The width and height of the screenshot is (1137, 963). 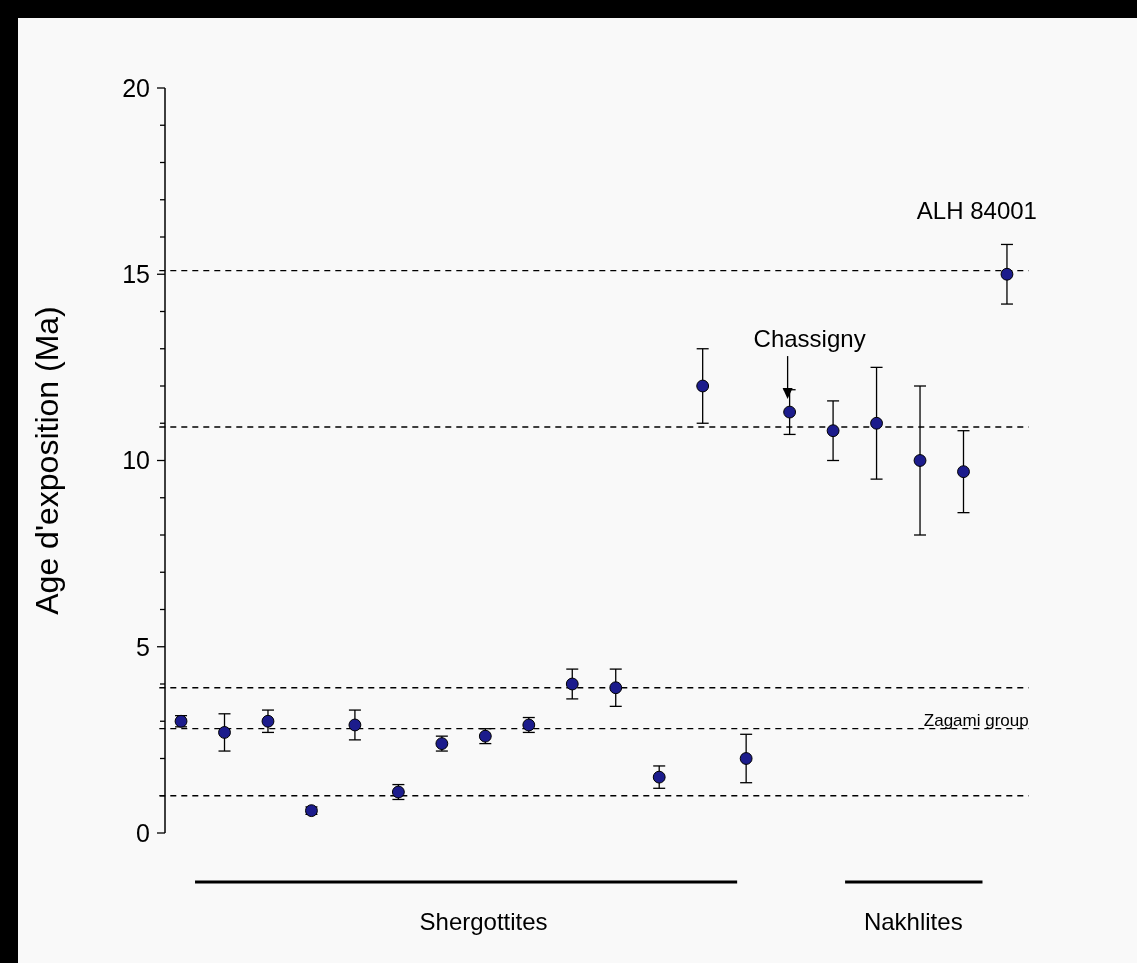 What do you see at coordinates (136, 460) in the screenshot?
I see `y-tick-label: 10` at bounding box center [136, 460].